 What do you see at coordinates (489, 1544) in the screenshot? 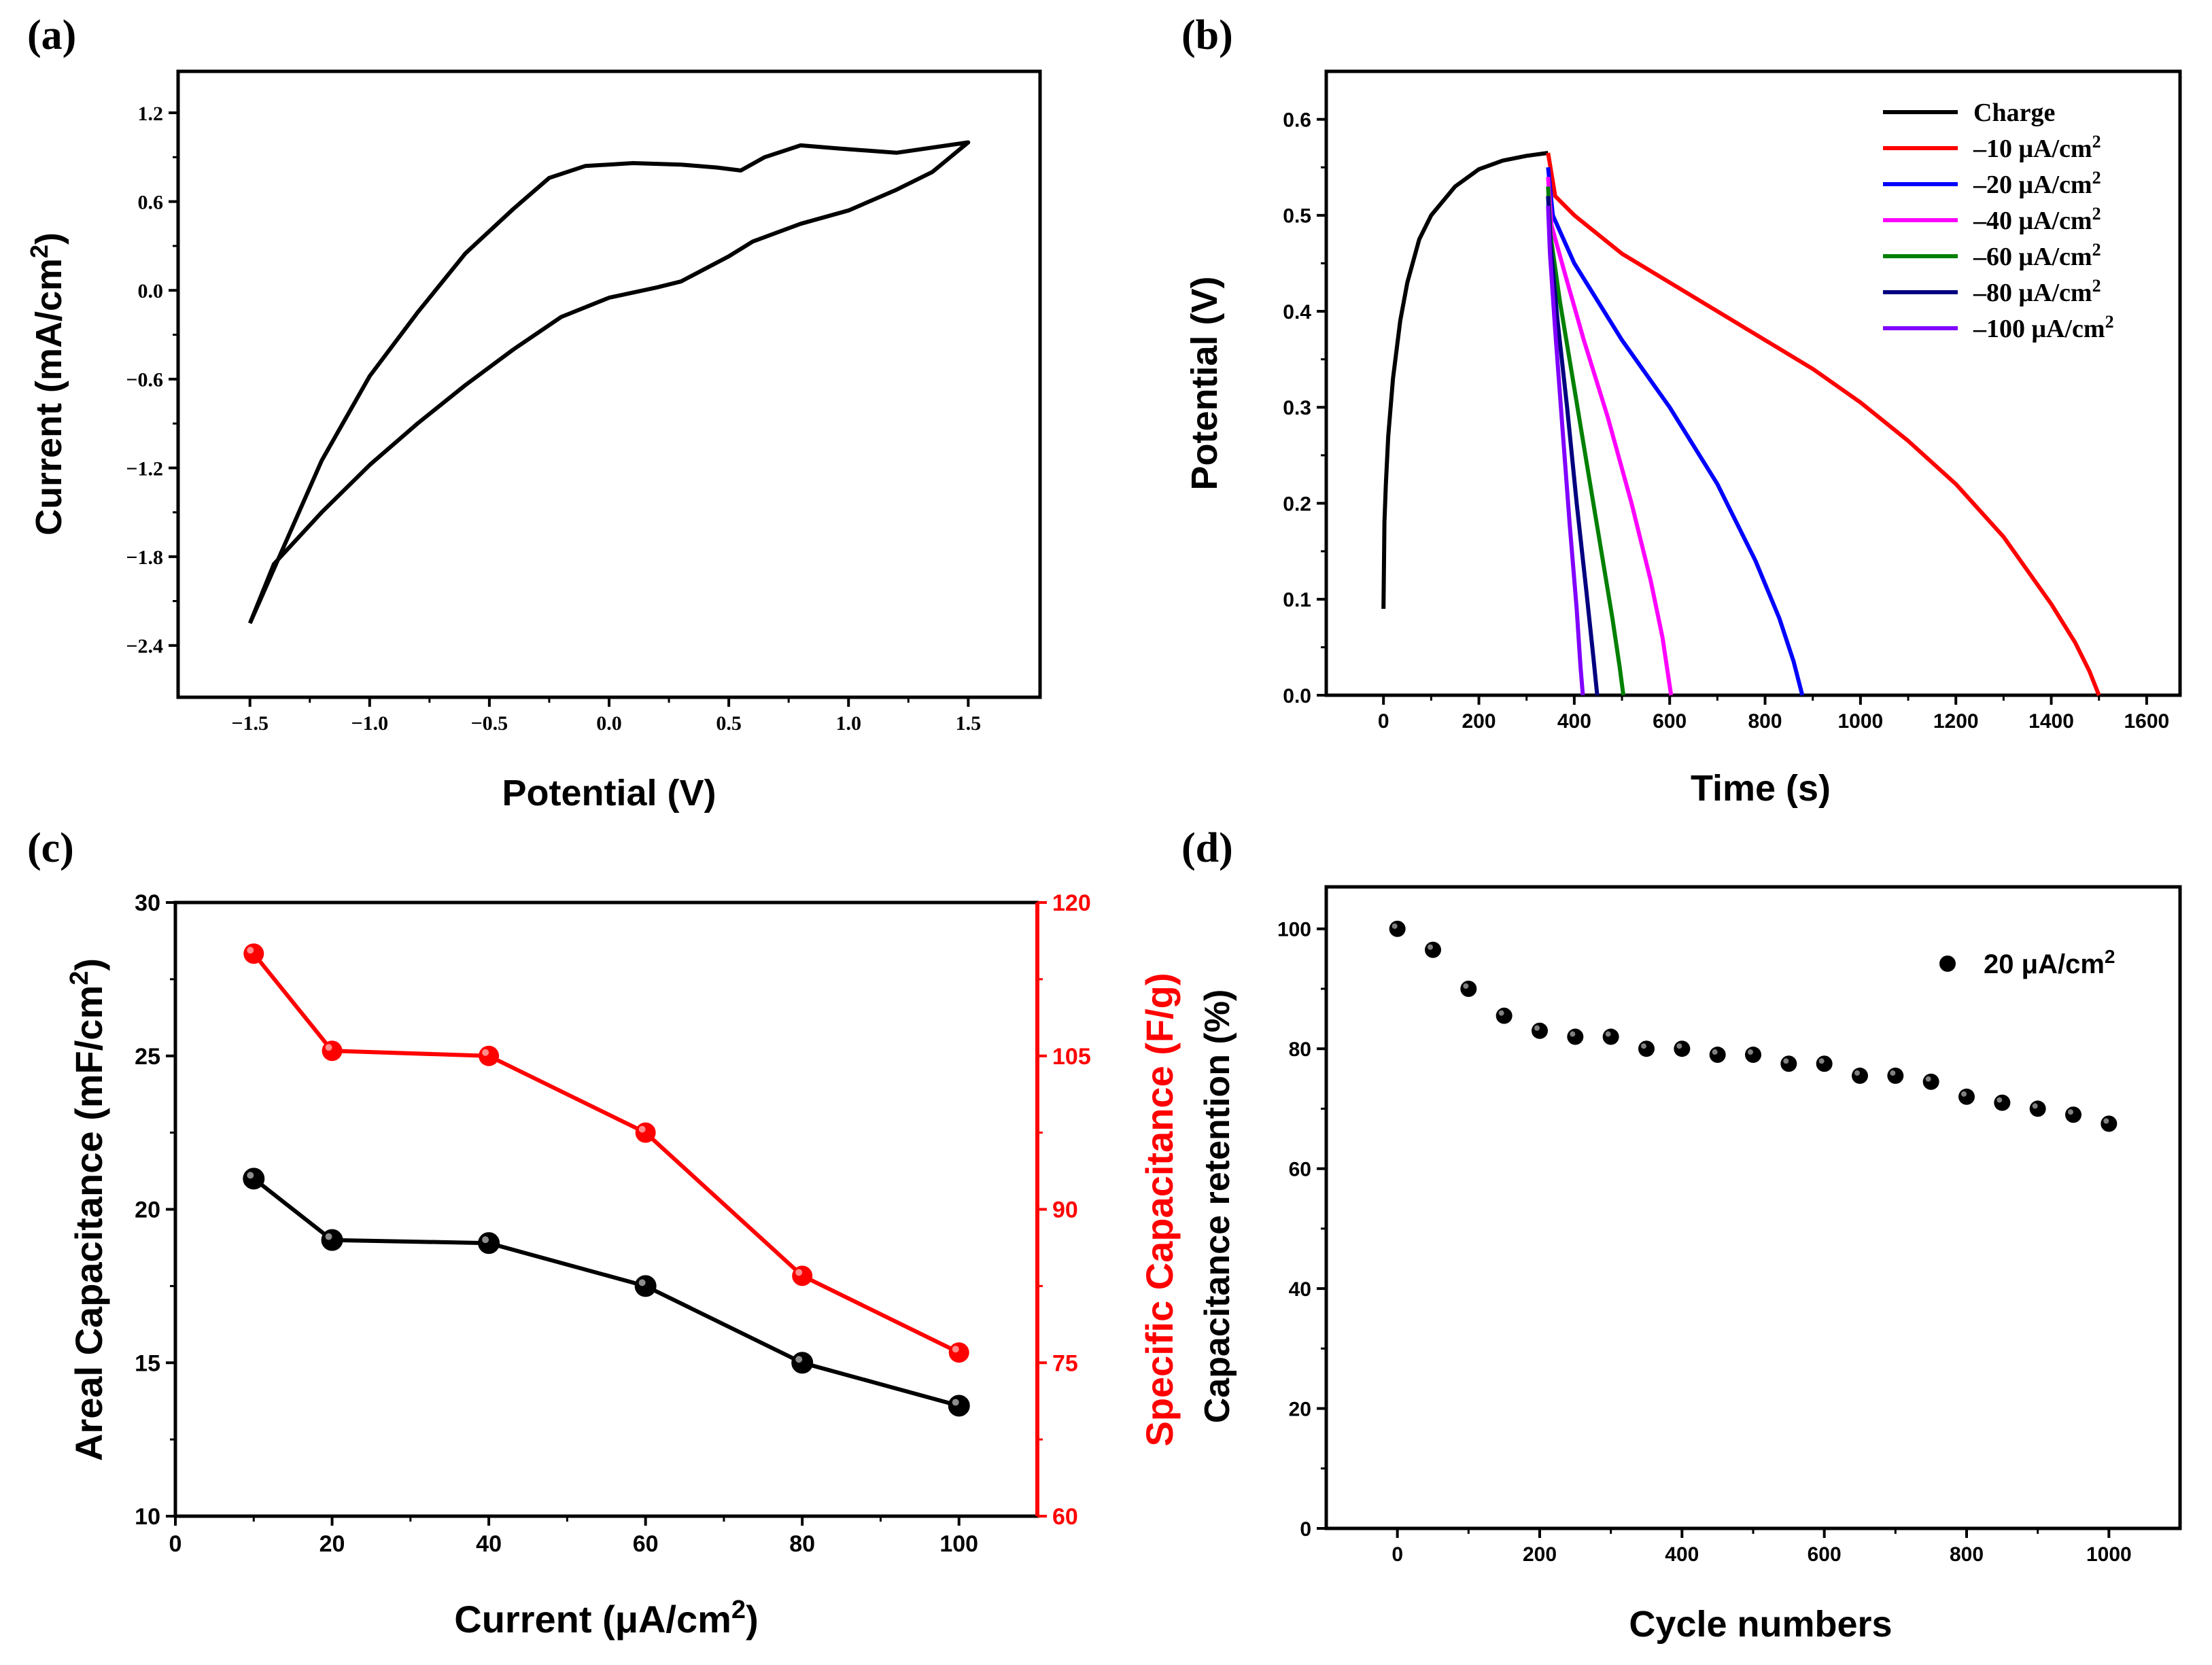
I see `x-tick-label-c: 40` at bounding box center [489, 1544].